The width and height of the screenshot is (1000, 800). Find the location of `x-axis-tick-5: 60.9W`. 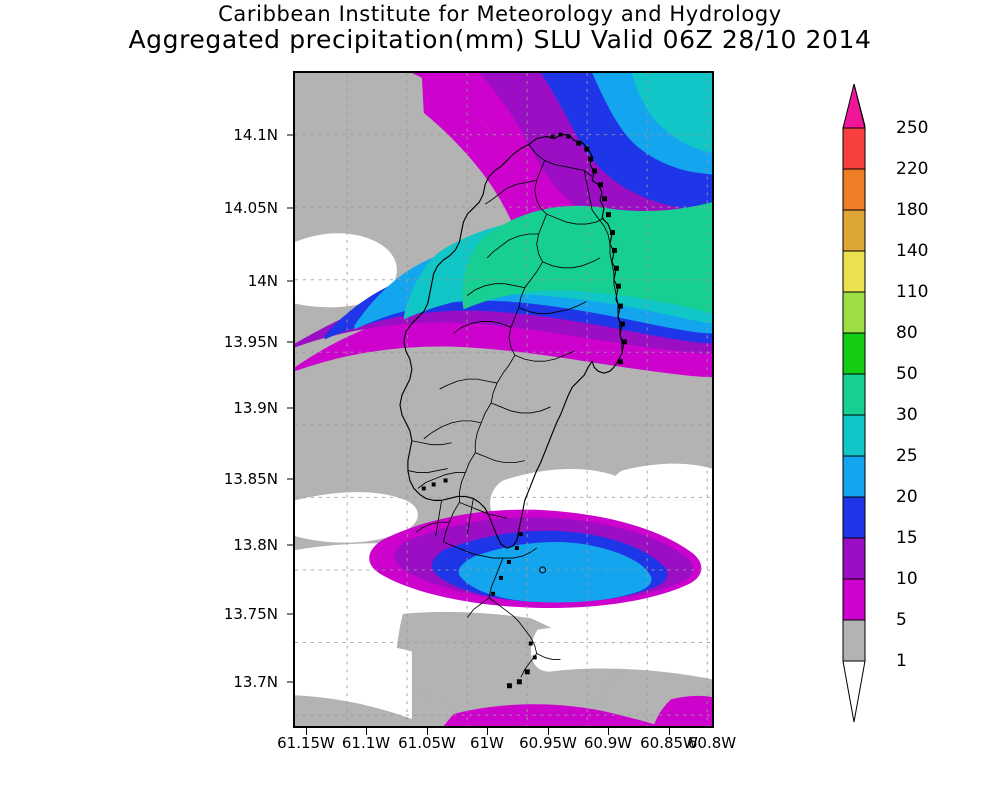

x-axis-tick-5: 60.9W is located at coordinates (608, 743).